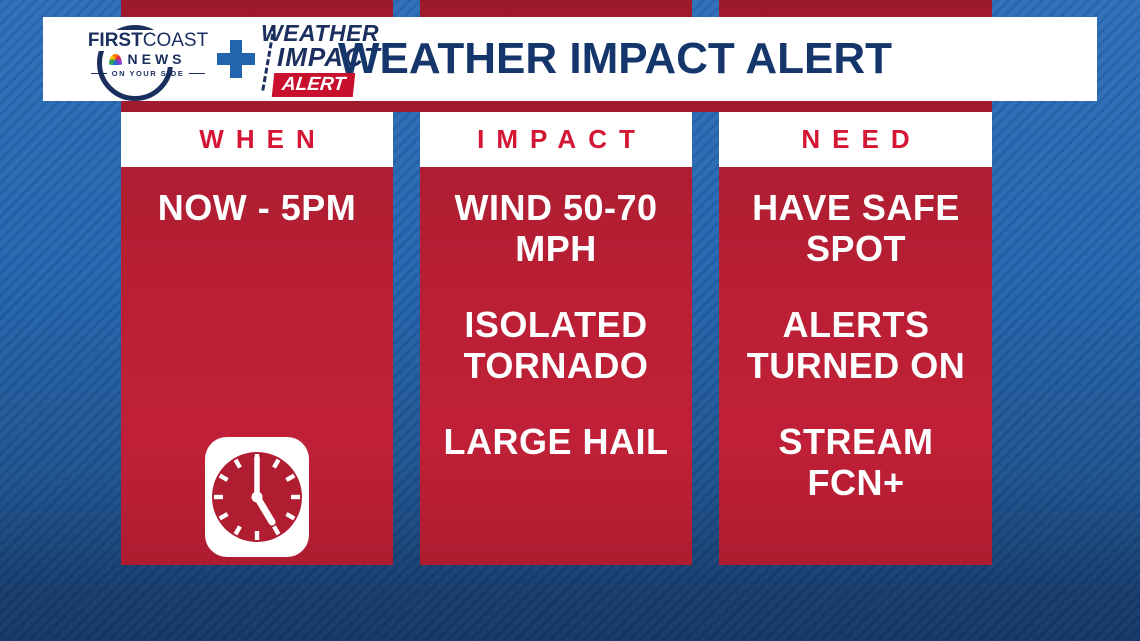 The height and width of the screenshot is (641, 1140). I want to click on station-name-coast: COAST, so click(177, 40).